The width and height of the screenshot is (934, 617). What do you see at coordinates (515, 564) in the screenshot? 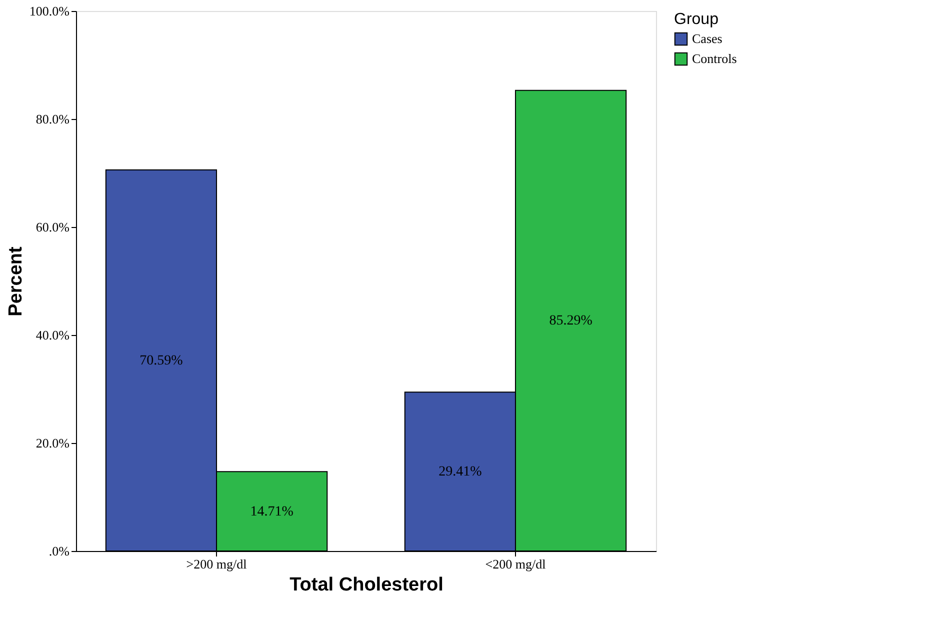
I see `x-tick-label: <200 mg/dl` at bounding box center [515, 564].